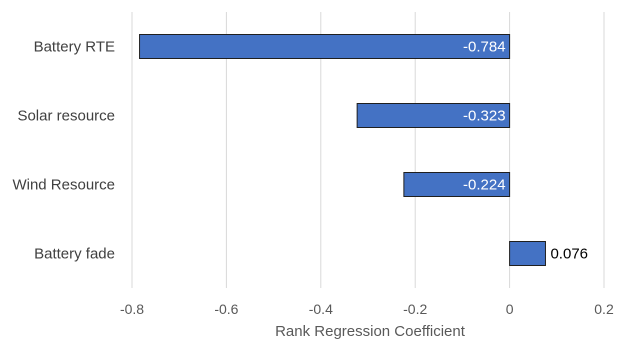  What do you see at coordinates (370, 331) in the screenshot?
I see `x-axis-title: Rank Regression Coefficient` at bounding box center [370, 331].